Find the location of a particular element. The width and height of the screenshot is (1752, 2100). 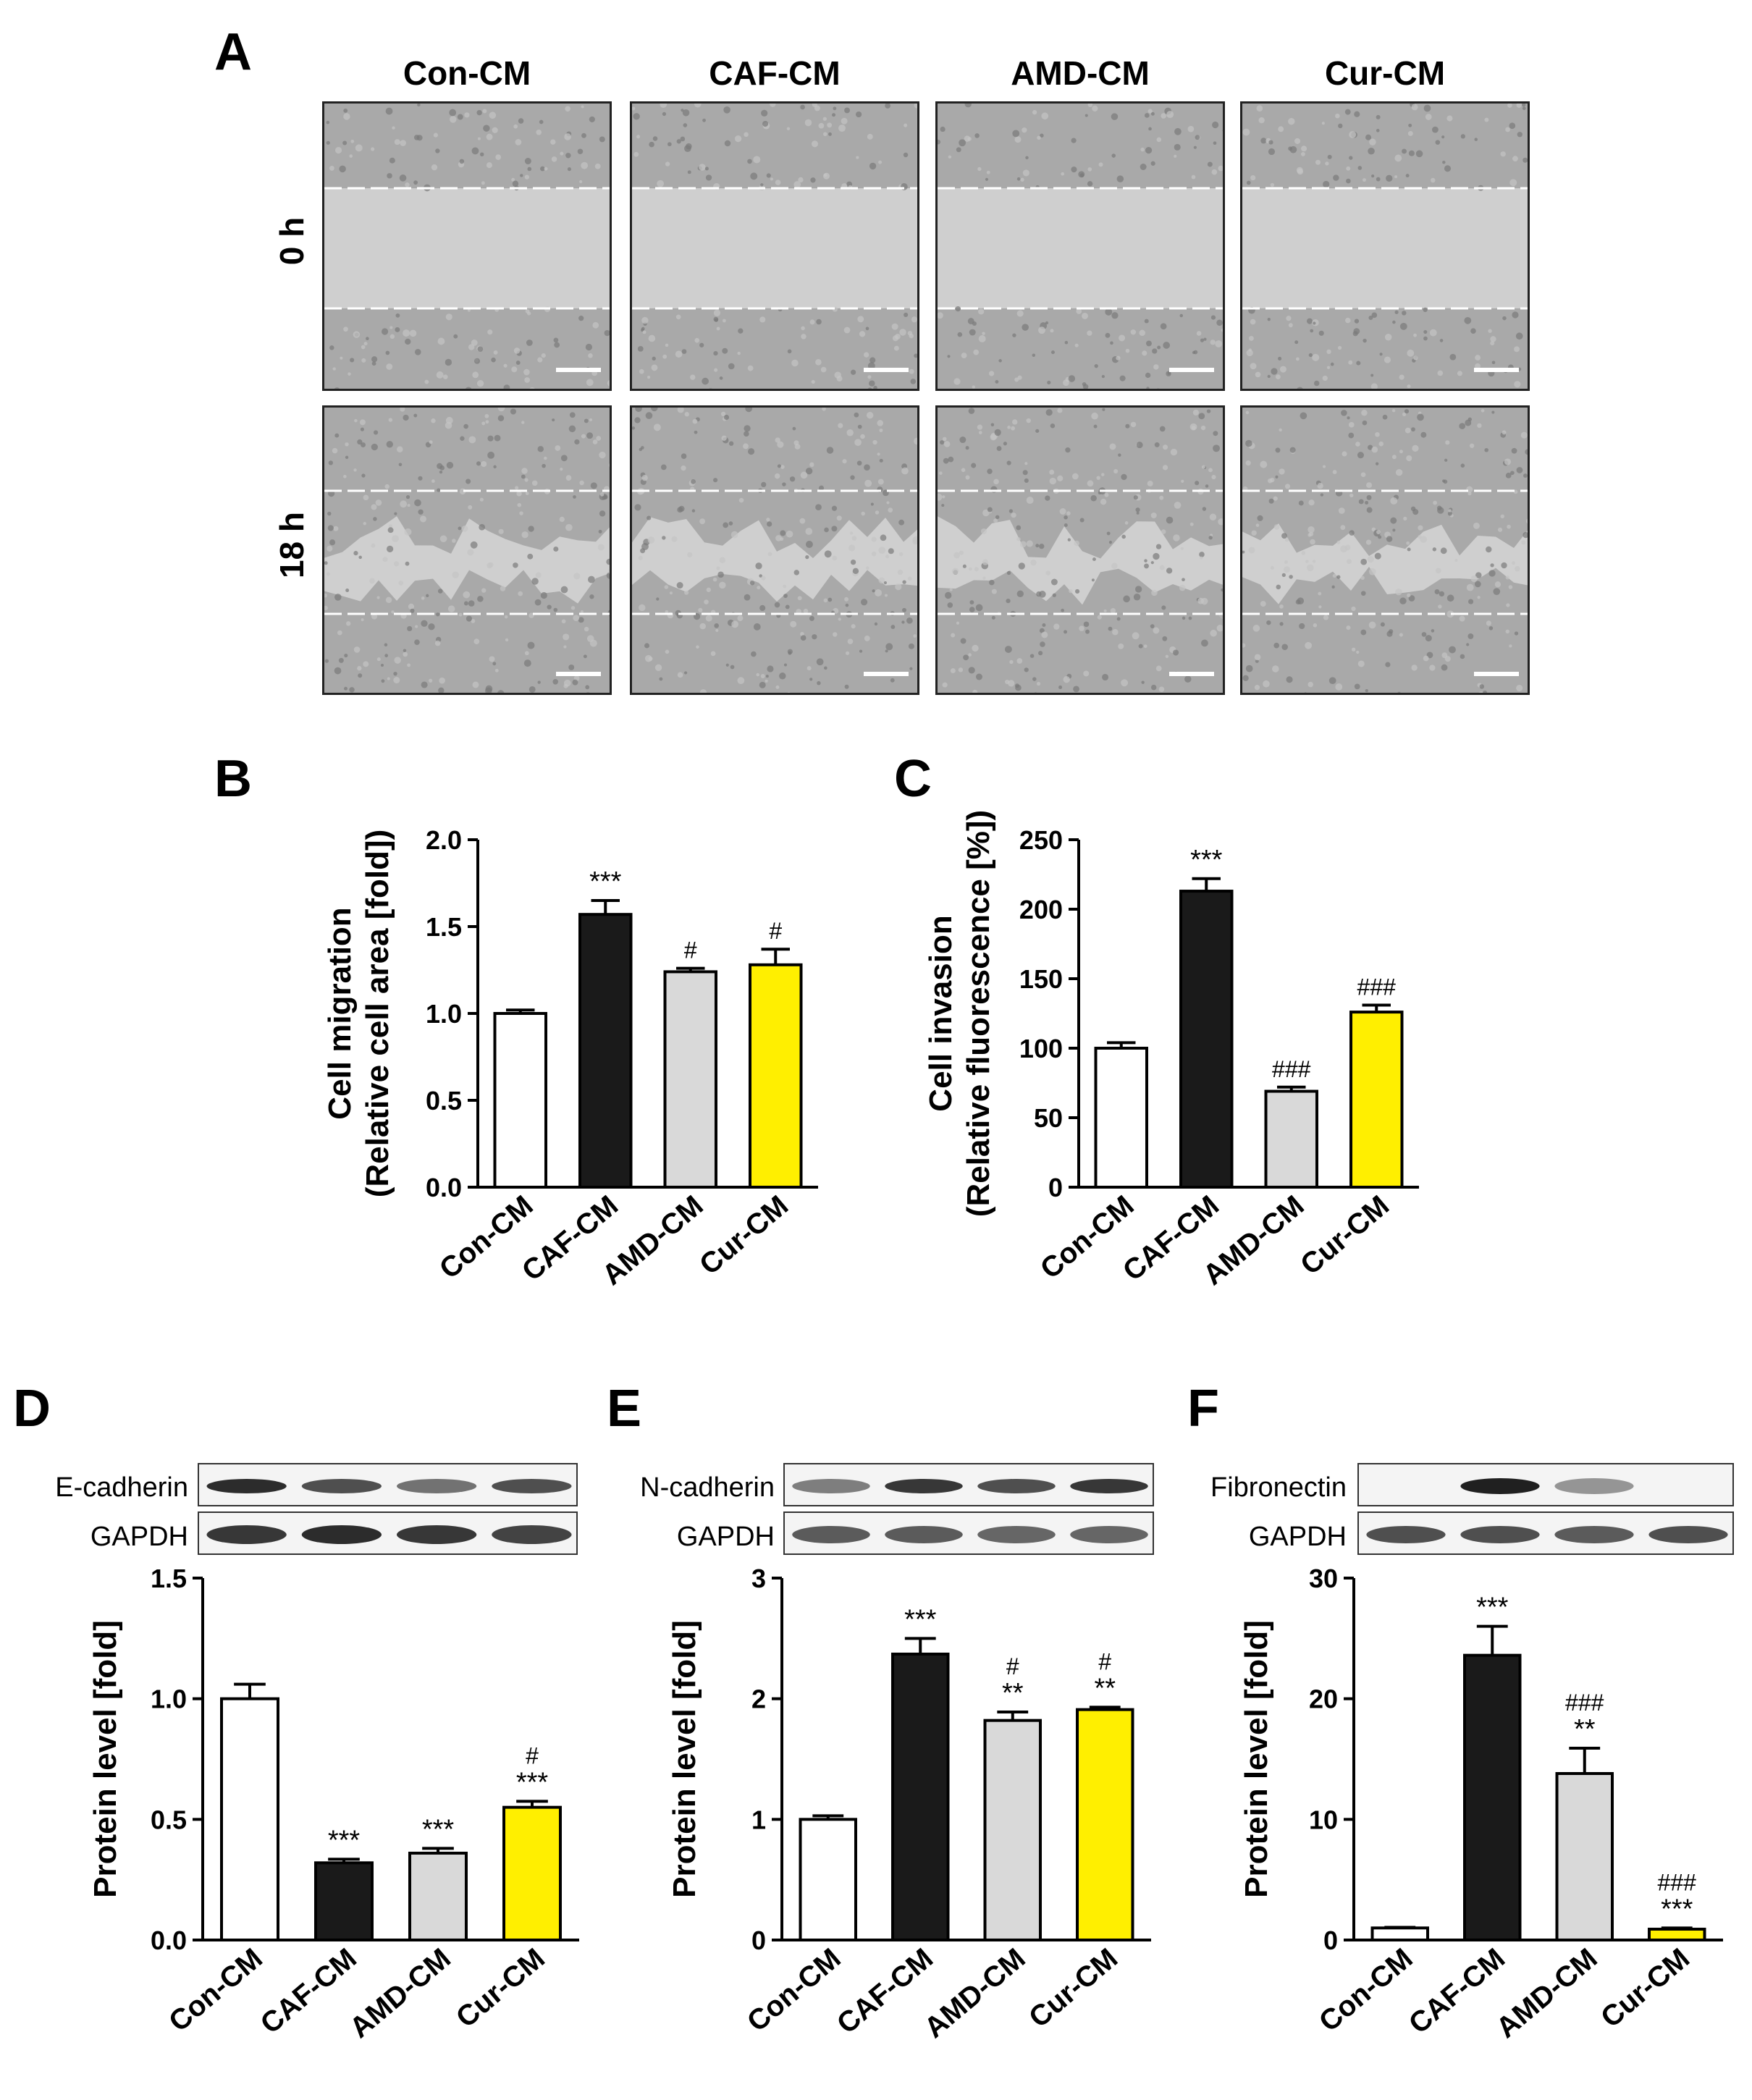

micrograph-amd-cm-0-h is located at coordinates (1080, 246).